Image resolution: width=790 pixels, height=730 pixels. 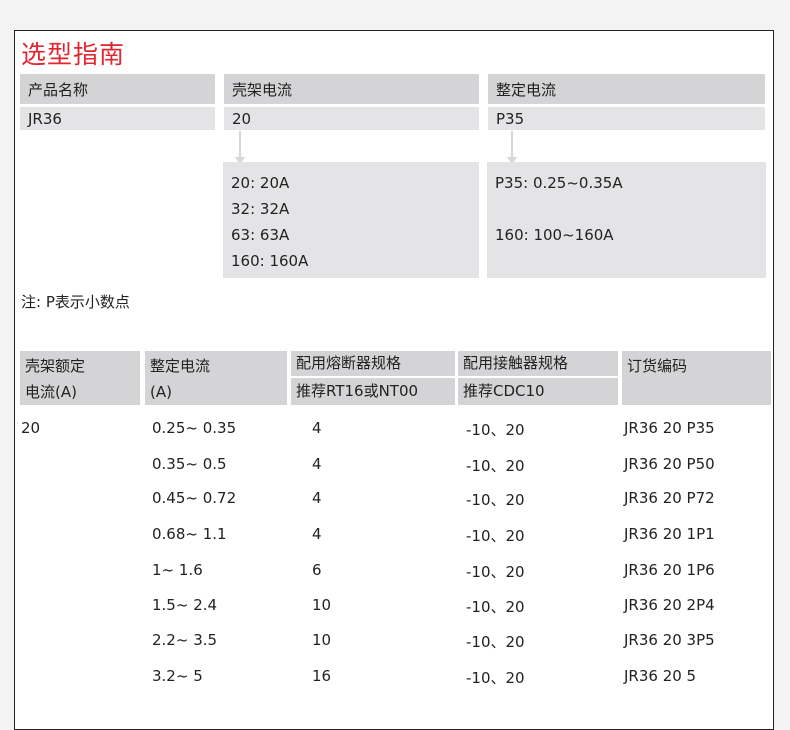 What do you see at coordinates (669, 464) in the screenshot?
I see `table-cell: JR36 20 P50` at bounding box center [669, 464].